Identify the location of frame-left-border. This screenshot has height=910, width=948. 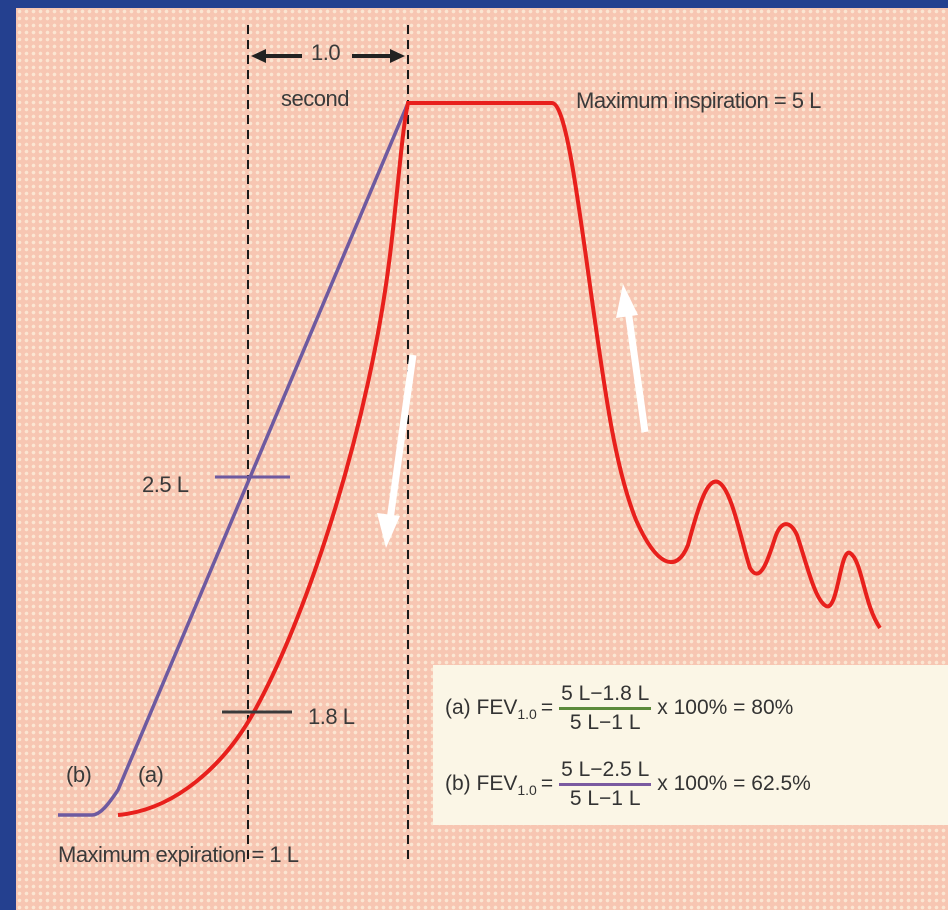
(8, 455).